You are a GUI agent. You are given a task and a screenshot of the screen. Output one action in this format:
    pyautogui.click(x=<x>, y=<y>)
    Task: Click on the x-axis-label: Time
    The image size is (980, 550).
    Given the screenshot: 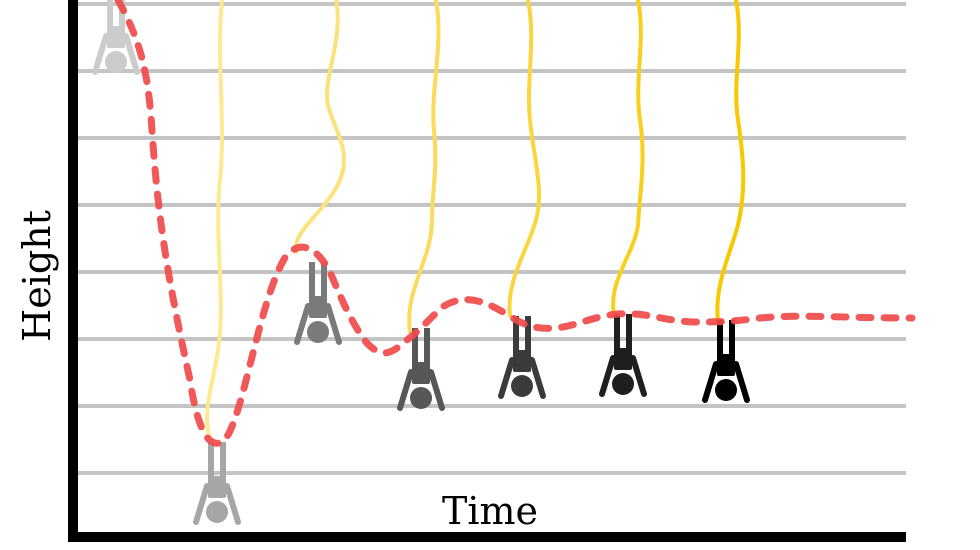 What is the action you would take?
    pyautogui.click(x=490, y=511)
    